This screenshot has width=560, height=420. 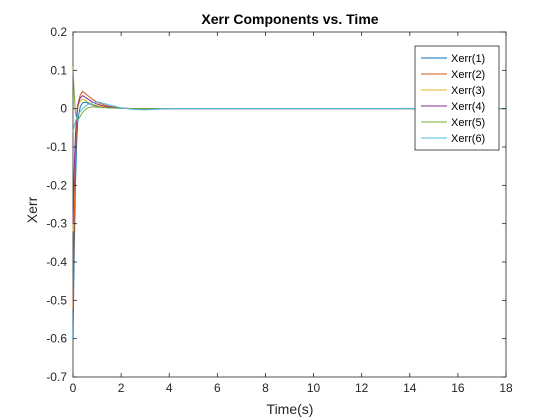 What do you see at coordinates (56, 147) in the screenshot?
I see `y-tick-label: -0.1` at bounding box center [56, 147].